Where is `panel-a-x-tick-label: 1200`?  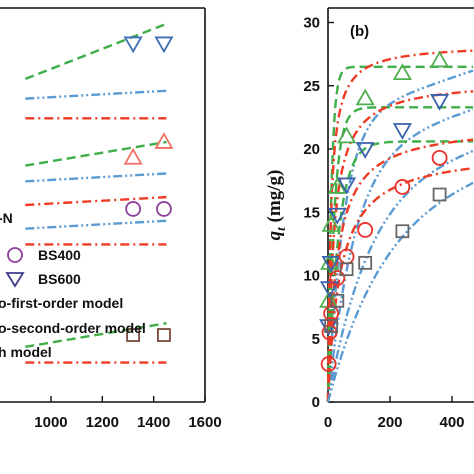 panel-a-x-tick-label: 1200 is located at coordinates (102, 422).